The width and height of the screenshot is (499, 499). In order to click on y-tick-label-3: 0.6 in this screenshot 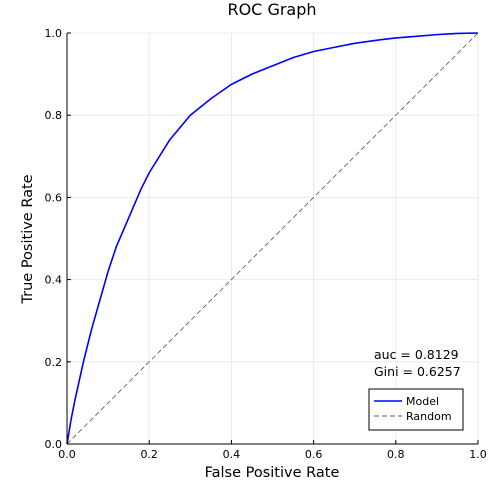, I will do `click(54, 197)`.